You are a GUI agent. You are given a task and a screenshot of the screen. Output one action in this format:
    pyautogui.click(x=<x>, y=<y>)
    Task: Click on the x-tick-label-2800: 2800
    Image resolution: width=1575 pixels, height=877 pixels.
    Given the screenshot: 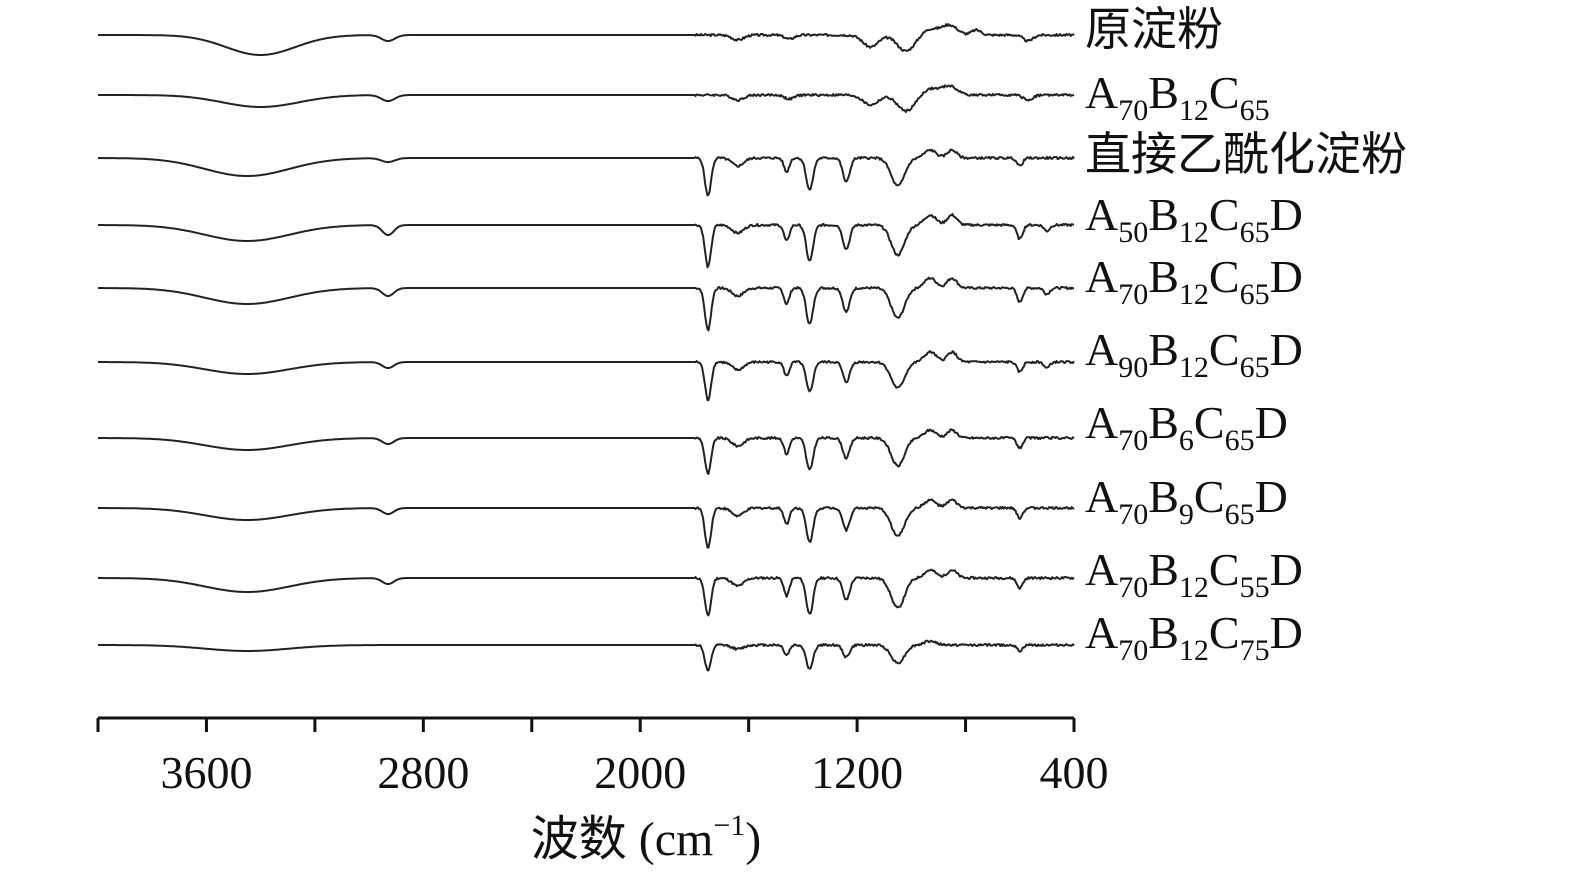 What is the action you would take?
    pyautogui.click(x=423, y=772)
    